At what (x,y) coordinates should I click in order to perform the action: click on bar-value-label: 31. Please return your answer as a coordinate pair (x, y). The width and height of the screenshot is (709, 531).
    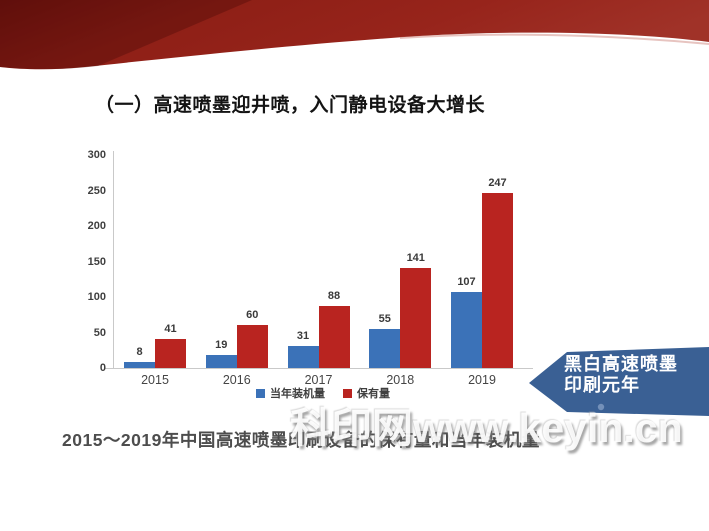
    Looking at the image, I should click on (303, 335).